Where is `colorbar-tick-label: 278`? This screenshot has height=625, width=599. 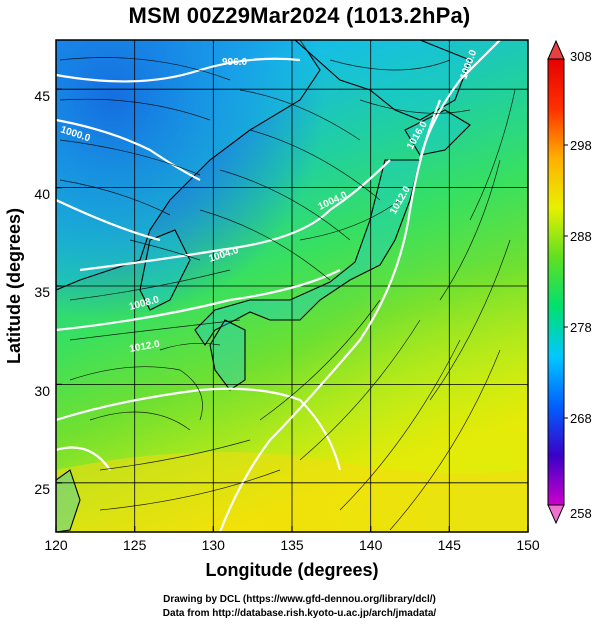 colorbar-tick-label: 278 is located at coordinates (581, 327).